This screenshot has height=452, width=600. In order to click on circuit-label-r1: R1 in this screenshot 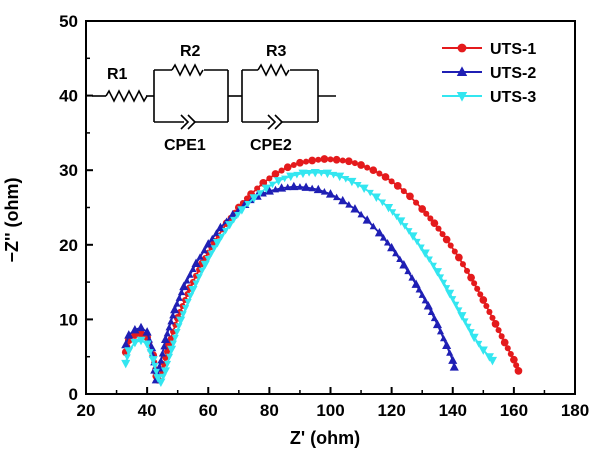, I will do `click(117, 74)`.